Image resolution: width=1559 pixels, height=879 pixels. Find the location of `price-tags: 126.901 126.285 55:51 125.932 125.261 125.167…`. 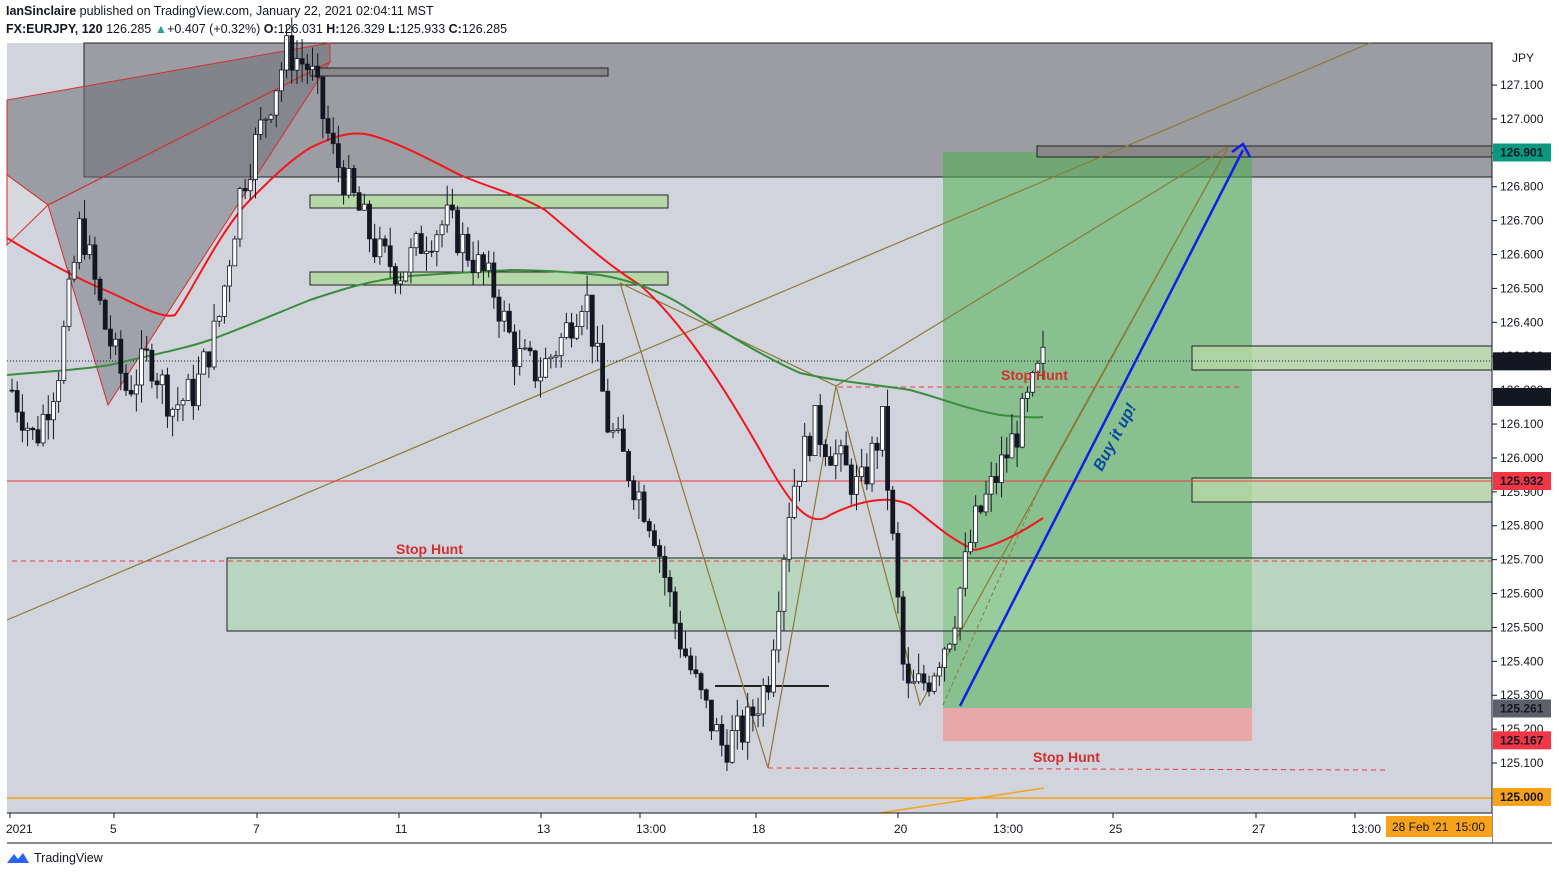

price-tags: 126.901 126.285 55:51 125.932 125.261 125.167… is located at coordinates (1522, 474).